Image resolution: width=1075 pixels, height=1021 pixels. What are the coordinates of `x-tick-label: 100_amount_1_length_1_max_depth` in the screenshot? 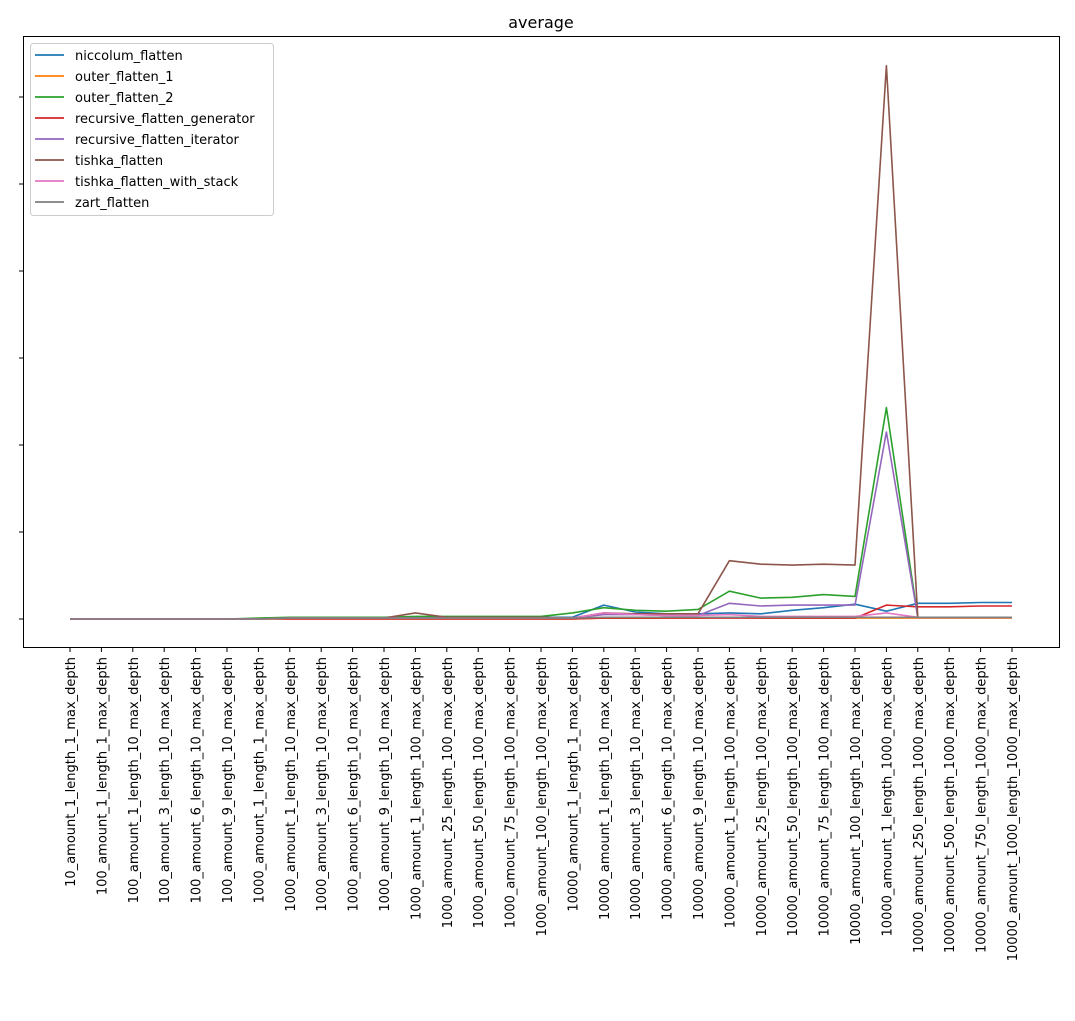 It's located at (102, 776).